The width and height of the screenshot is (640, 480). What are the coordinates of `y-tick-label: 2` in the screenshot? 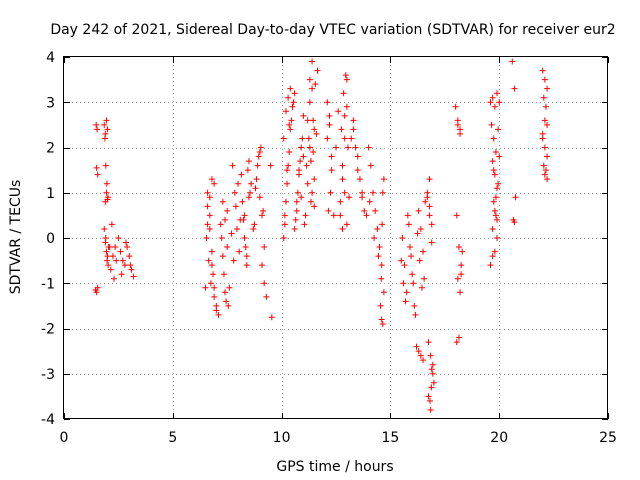 It's located at (50, 149).